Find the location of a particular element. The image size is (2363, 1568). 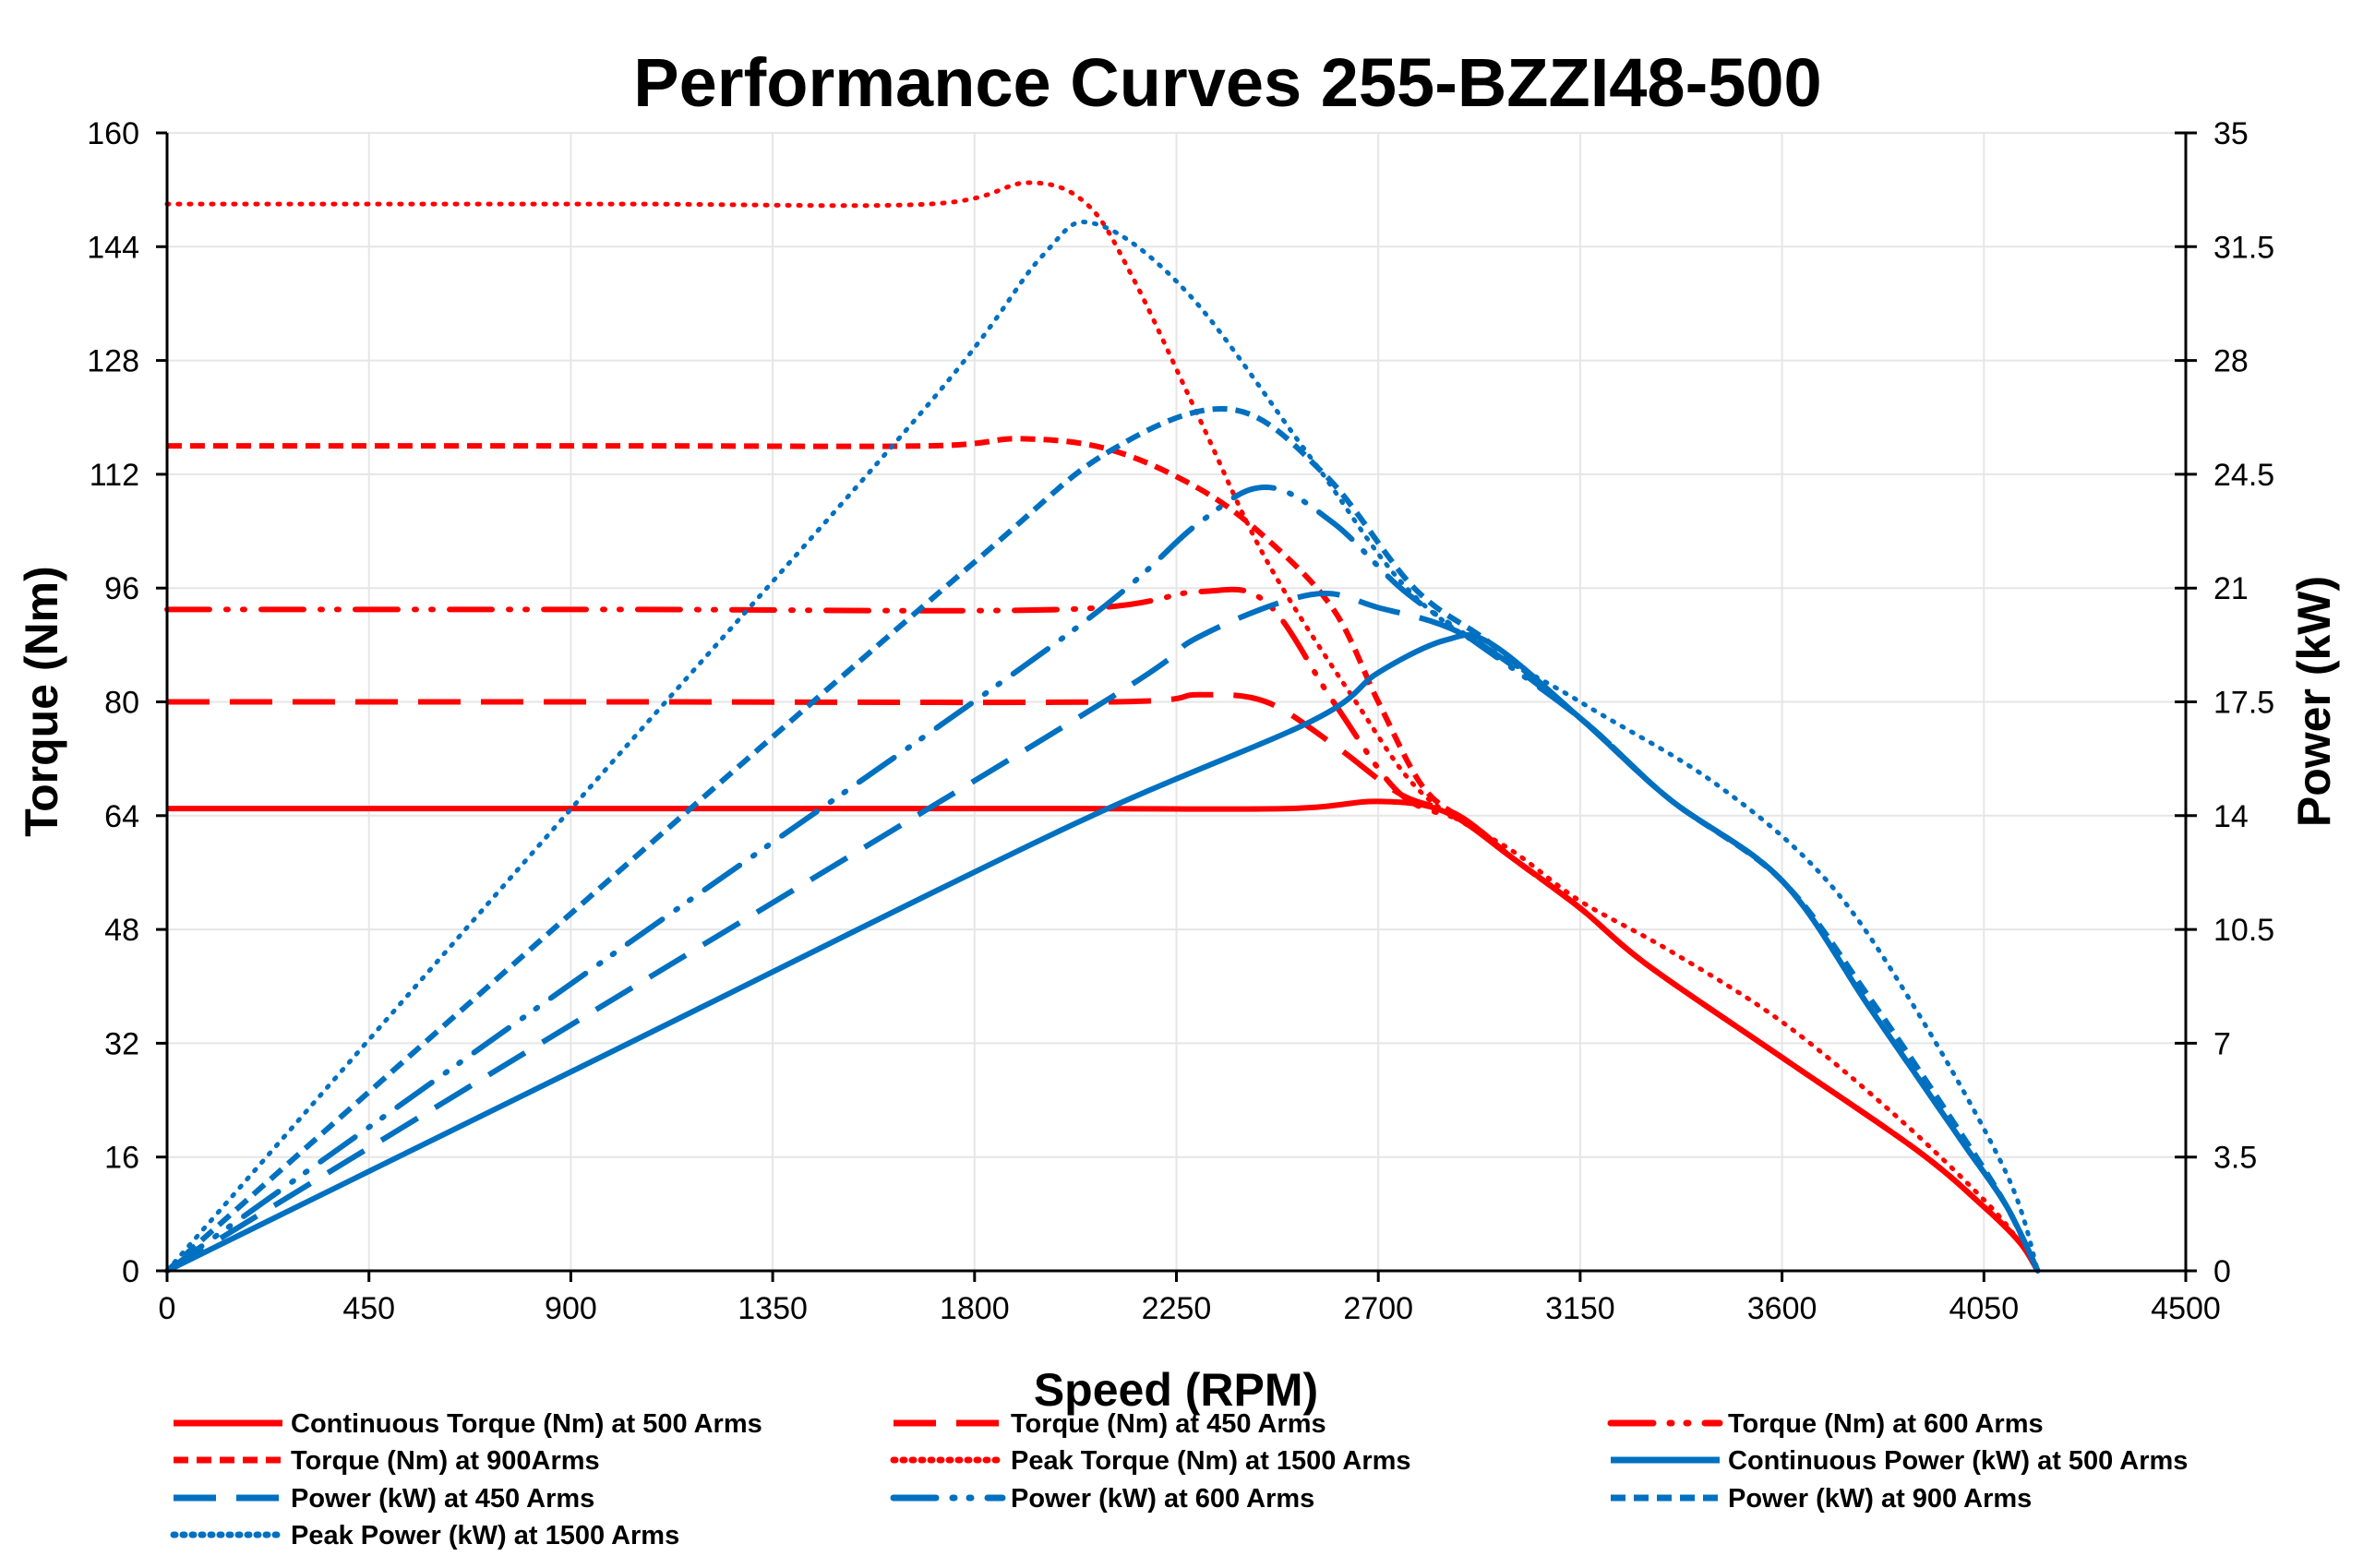

x-axis-title: Speed (RPM) is located at coordinates (1176, 1390).